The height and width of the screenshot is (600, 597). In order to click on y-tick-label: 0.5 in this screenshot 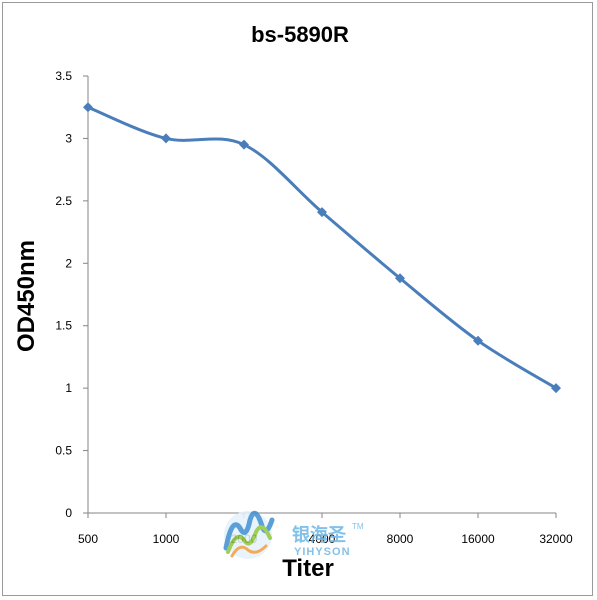, I will do `click(63, 451)`.